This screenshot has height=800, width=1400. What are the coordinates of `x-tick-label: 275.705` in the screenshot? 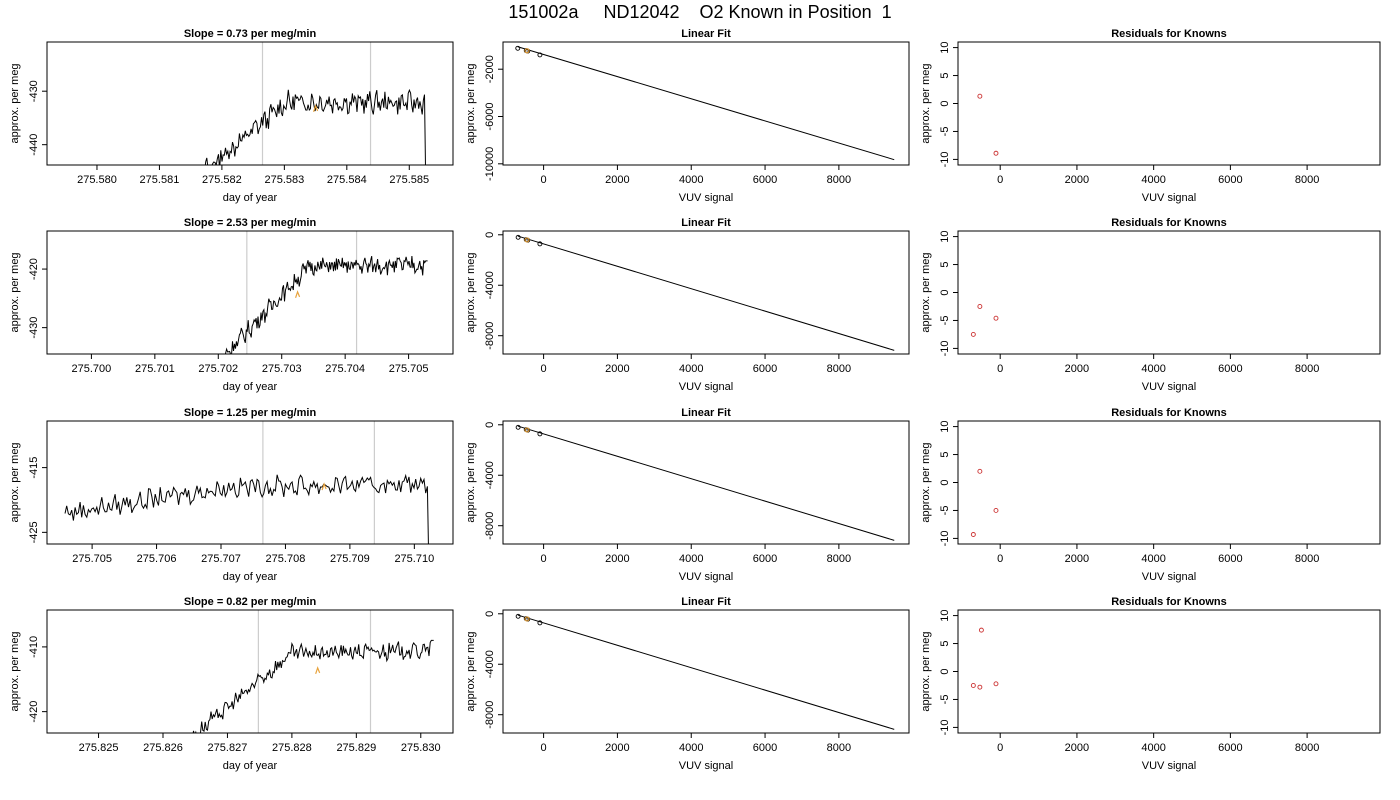 It's located at (92, 559).